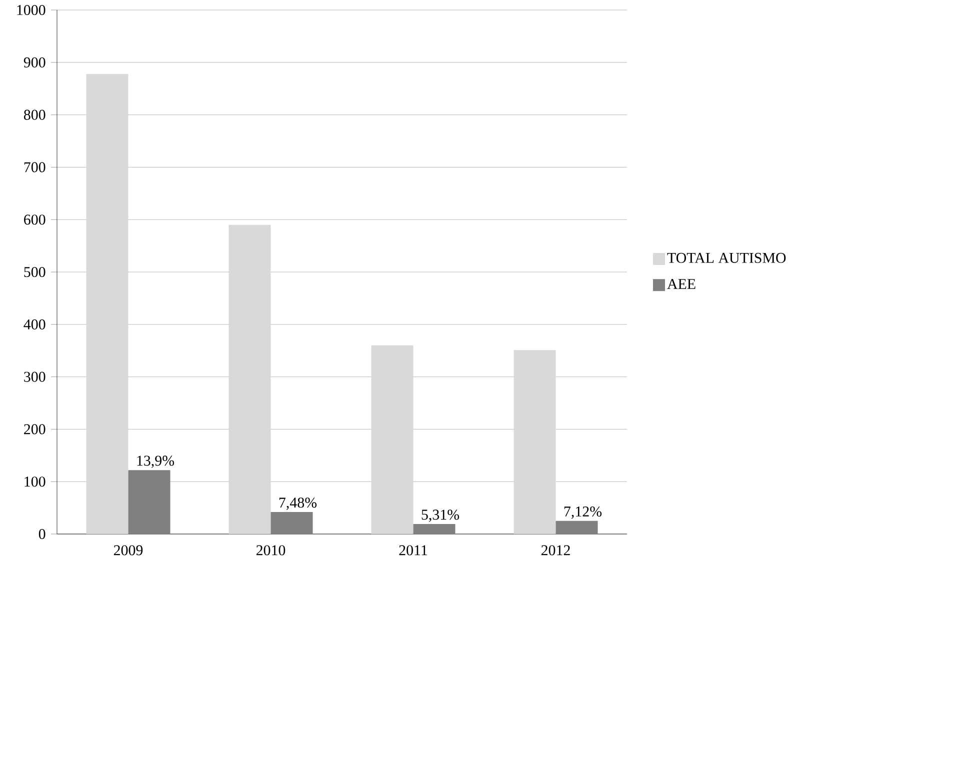 Image resolution: width=967 pixels, height=765 pixels. I want to click on y-tick-label: 1000, so click(31, 10).